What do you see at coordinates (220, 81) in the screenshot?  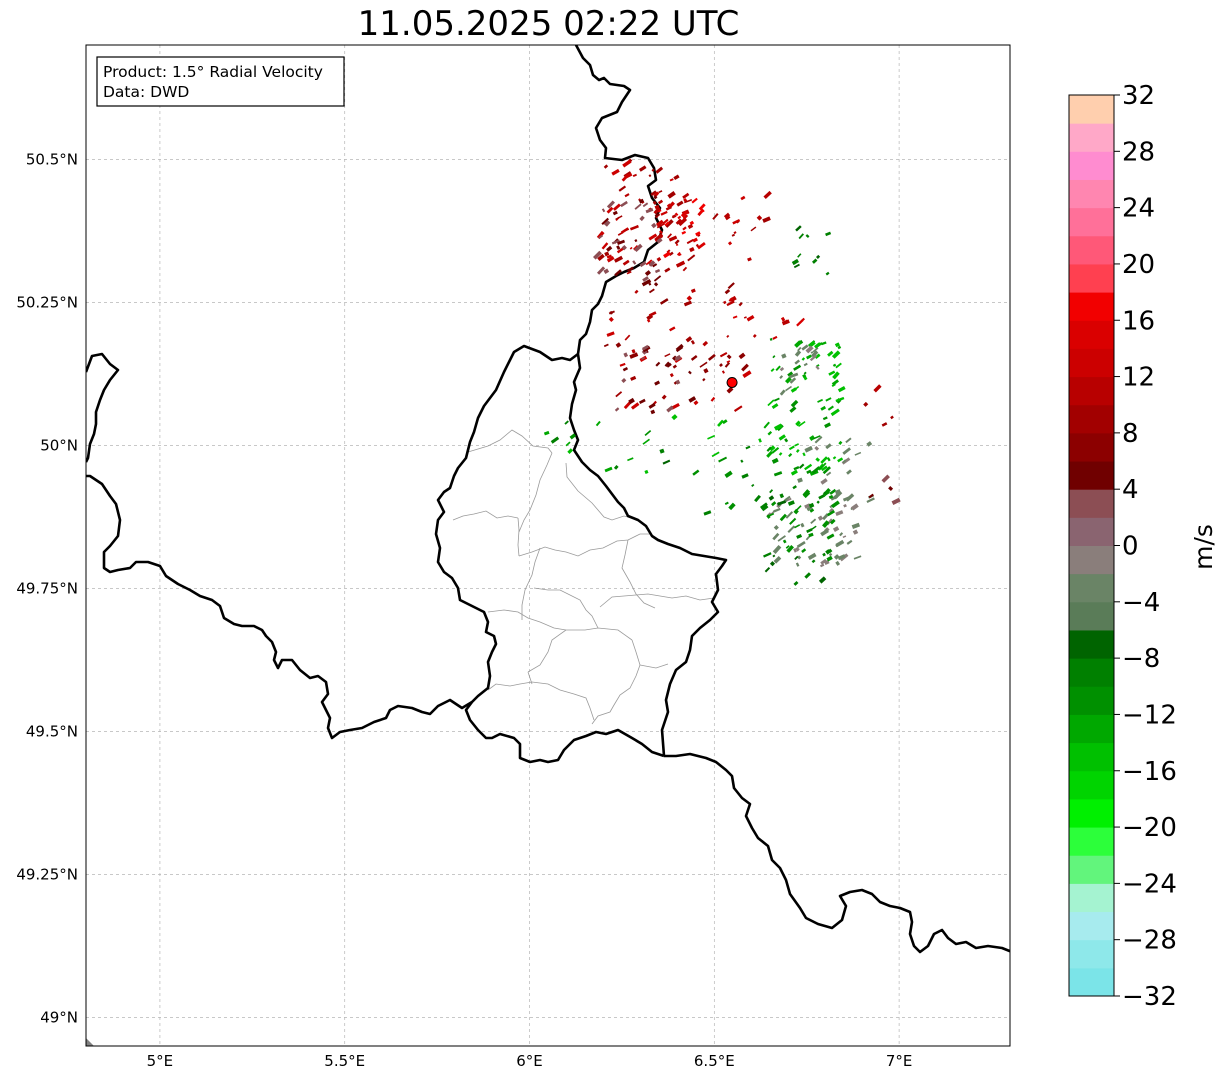 I see `info-box: Product: 1.5° Radial Velocity Data: DWD` at bounding box center [220, 81].